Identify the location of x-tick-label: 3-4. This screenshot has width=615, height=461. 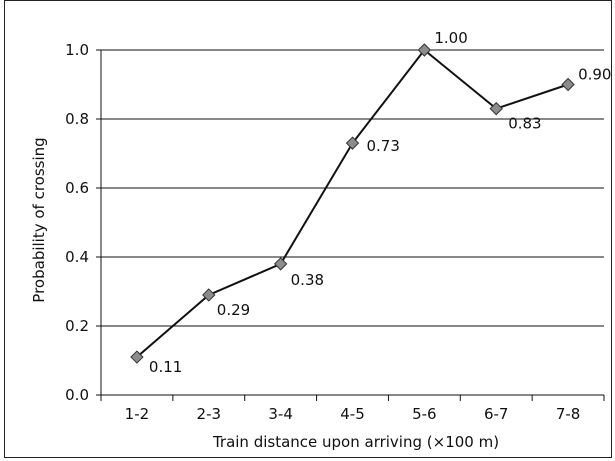
(280, 414).